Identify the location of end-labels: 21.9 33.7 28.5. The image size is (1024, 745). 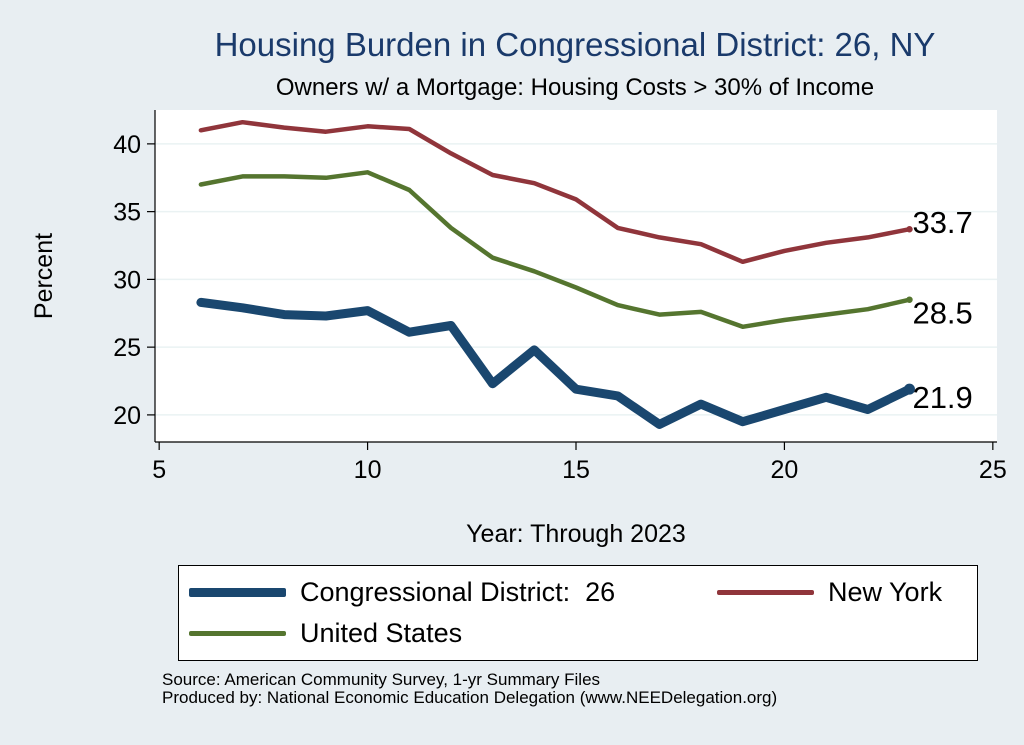
(942, 310).